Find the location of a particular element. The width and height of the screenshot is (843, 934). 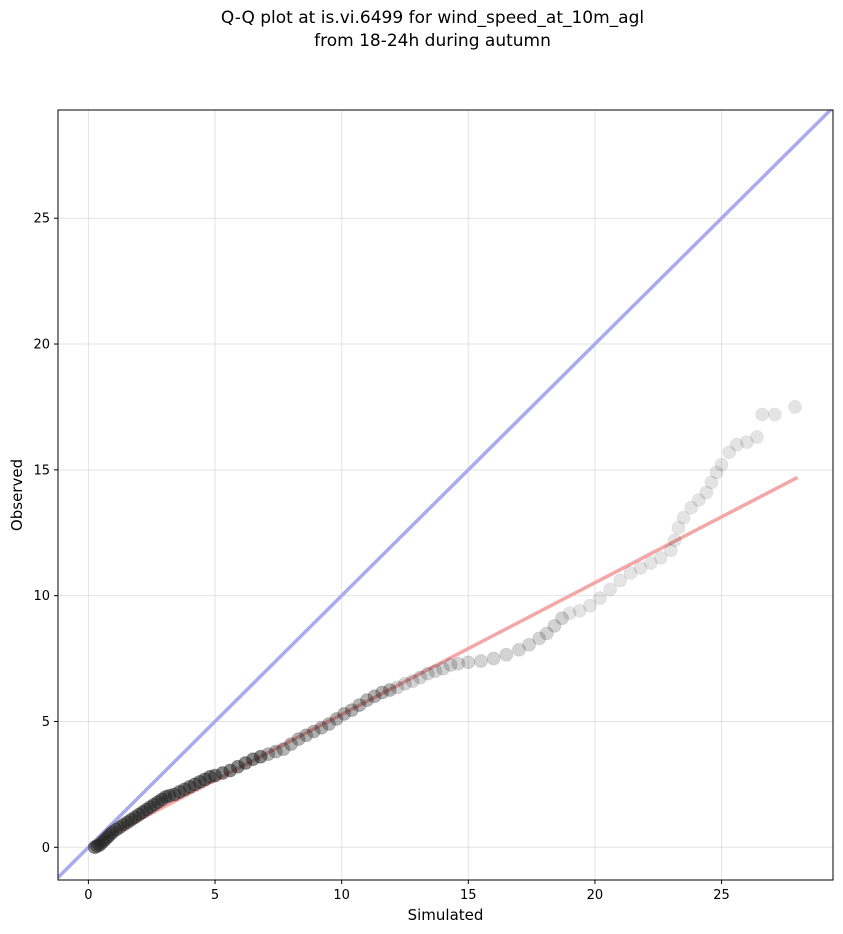

x-tick-label: 20 is located at coordinates (595, 895).